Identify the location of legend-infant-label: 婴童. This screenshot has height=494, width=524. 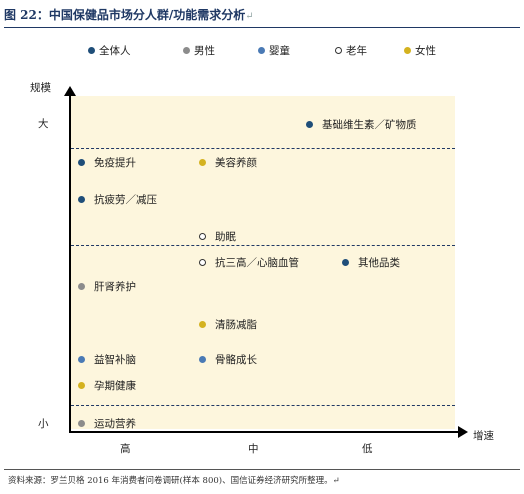
(279, 51).